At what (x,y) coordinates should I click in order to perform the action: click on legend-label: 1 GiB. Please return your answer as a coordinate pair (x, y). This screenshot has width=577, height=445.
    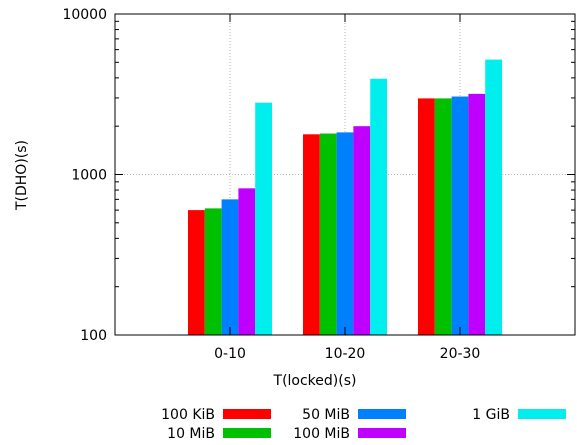
    Looking at the image, I should click on (491, 415).